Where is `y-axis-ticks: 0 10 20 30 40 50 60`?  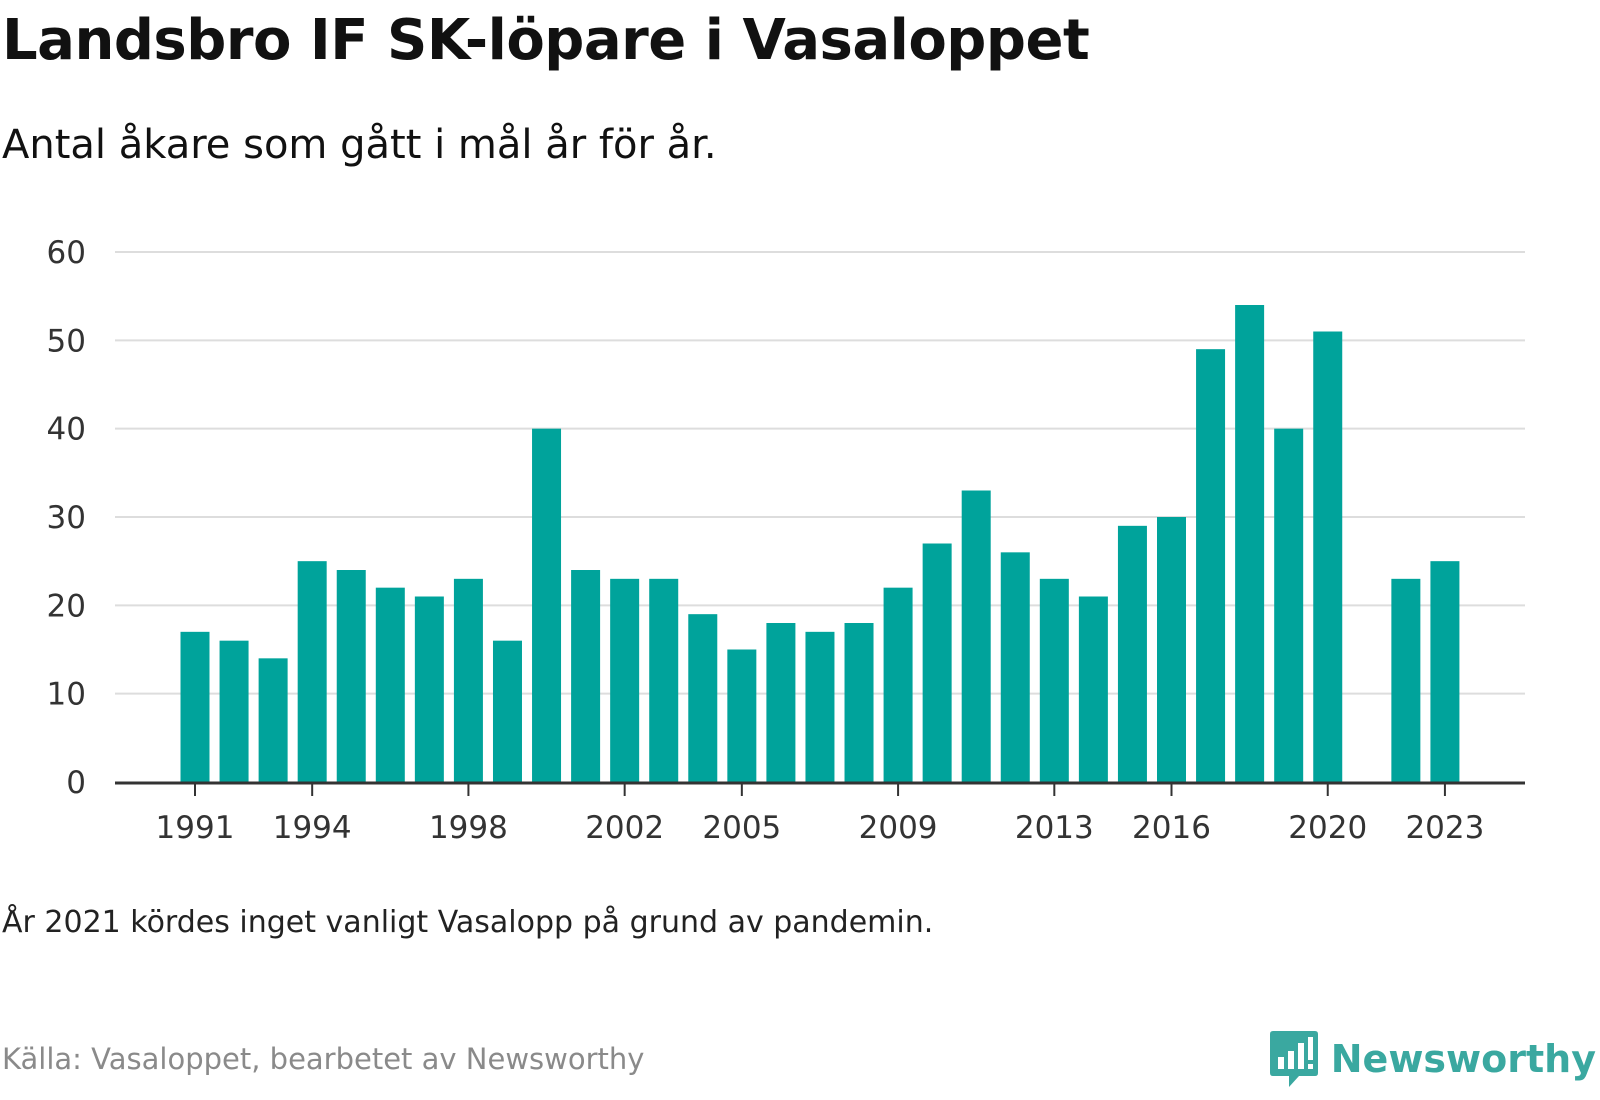
y-axis-ticks: 0 10 20 30 40 50 60 is located at coordinates (66, 518).